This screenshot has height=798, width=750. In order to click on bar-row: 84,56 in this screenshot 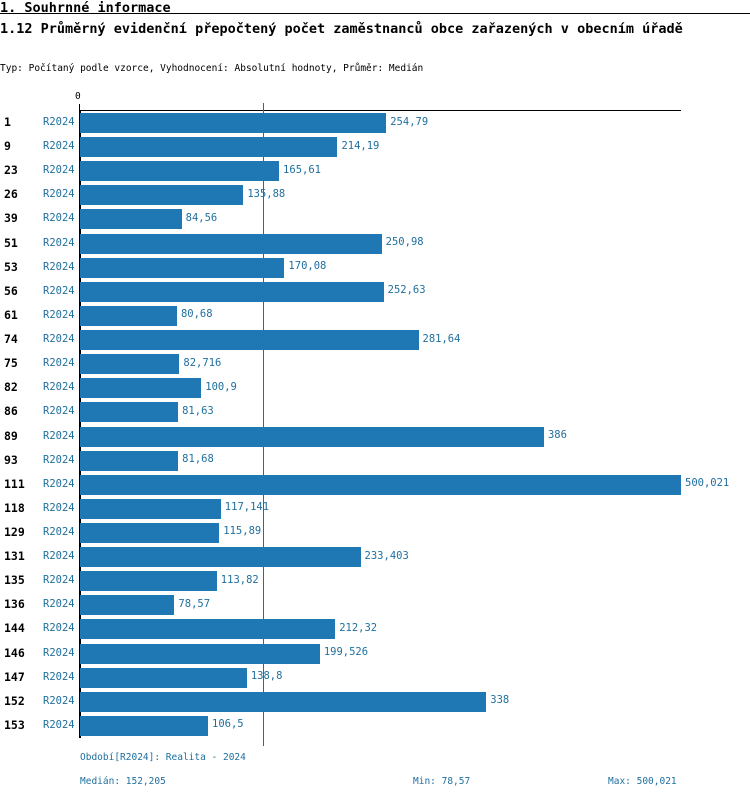, I will do `click(380, 219)`.